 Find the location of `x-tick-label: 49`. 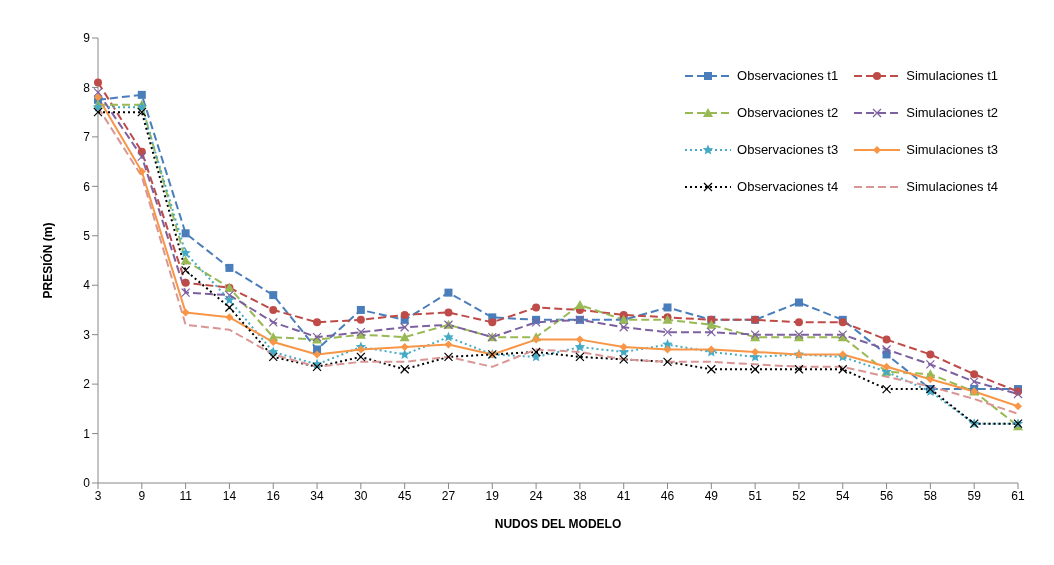

x-tick-label: 49 is located at coordinates (711, 495).